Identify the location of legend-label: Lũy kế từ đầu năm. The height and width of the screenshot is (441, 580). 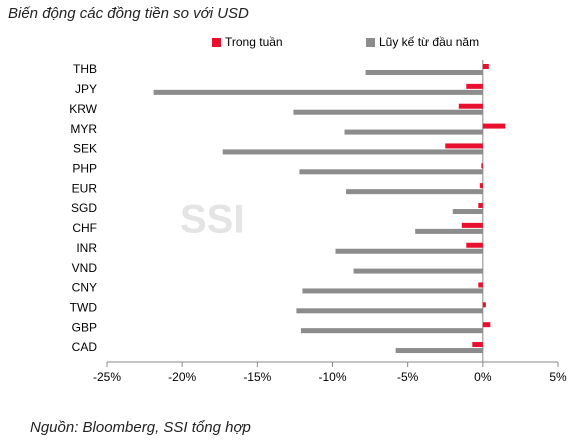
(429, 42).